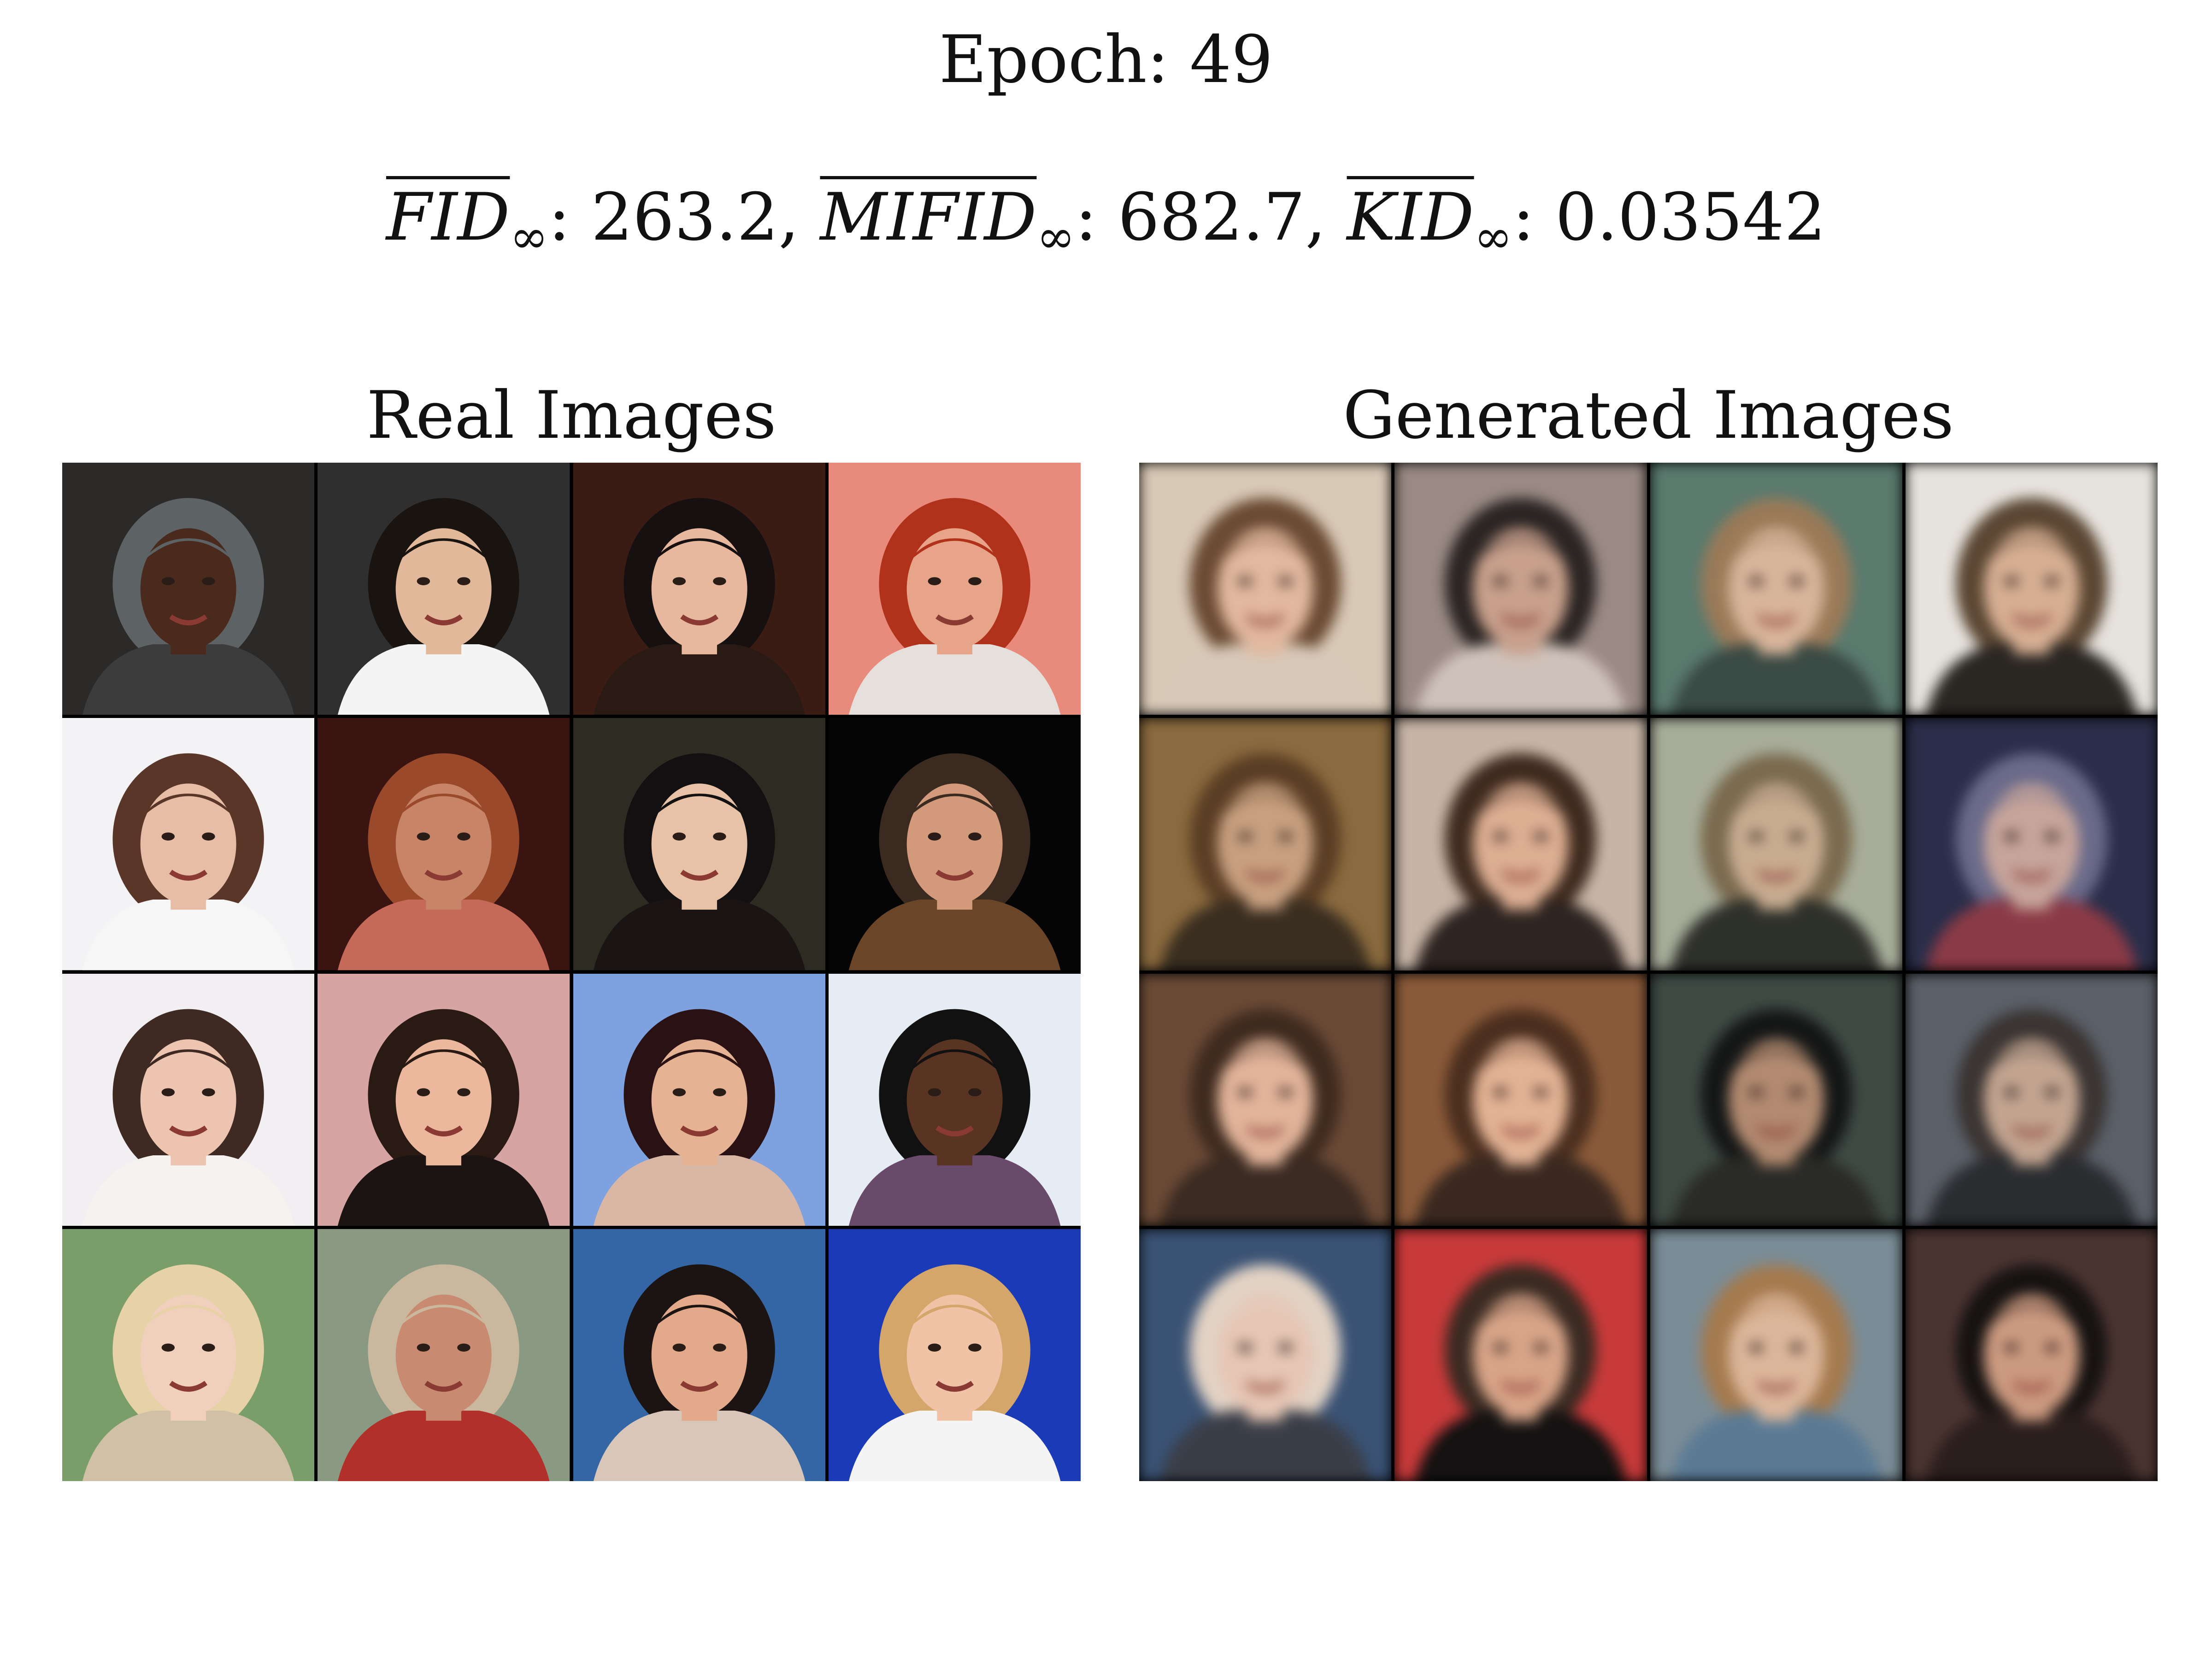  What do you see at coordinates (1493, 237) in the screenshot?
I see `kid-subscript: ∞` at bounding box center [1493, 237].